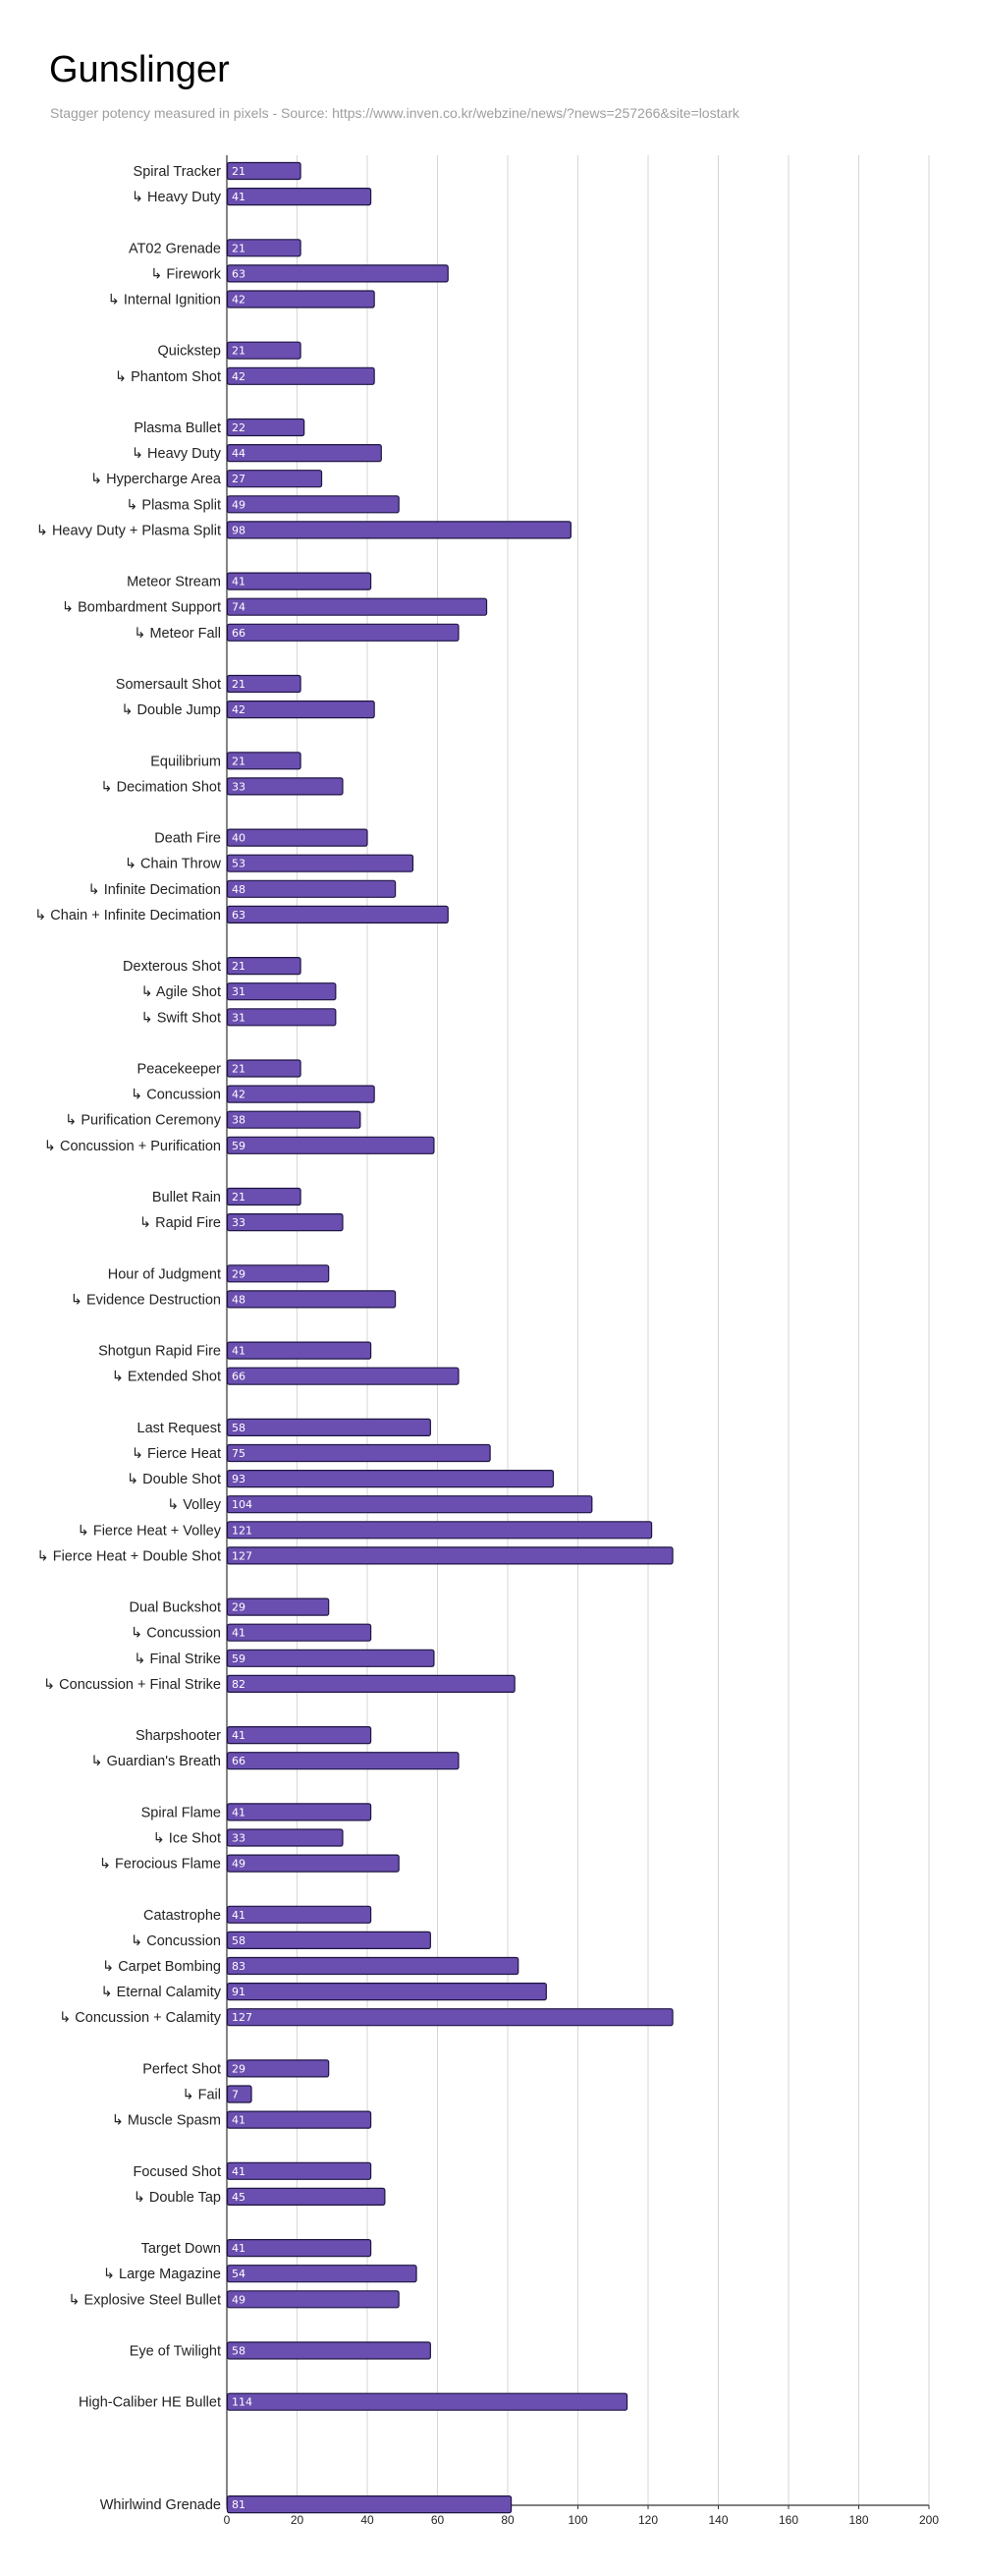  What do you see at coordinates (181, 992) in the screenshot?
I see `category-label: ↳ Agile Shot` at bounding box center [181, 992].